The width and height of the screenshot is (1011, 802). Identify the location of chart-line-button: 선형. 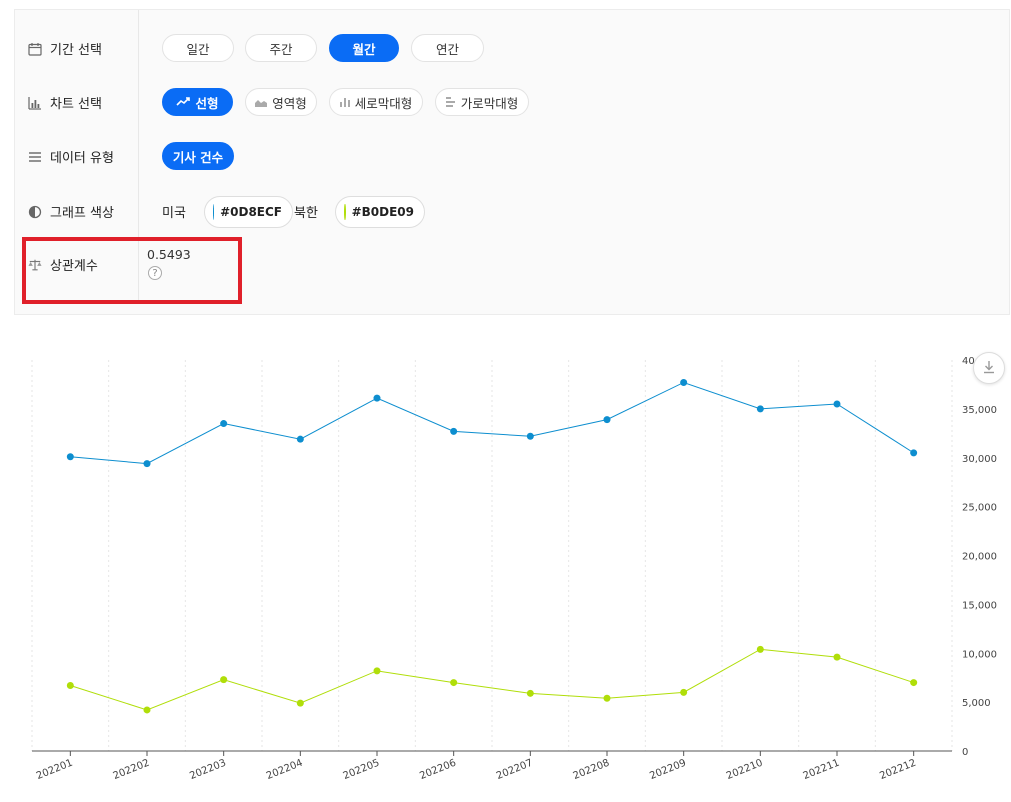
(197, 102).